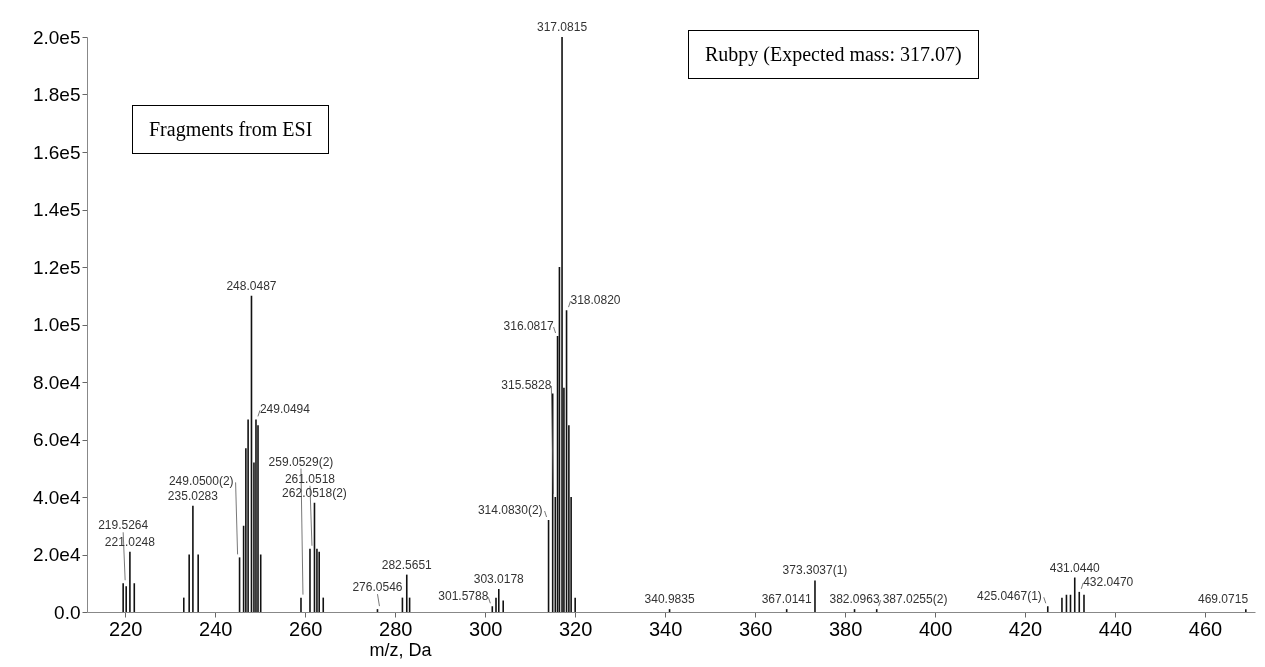 This screenshot has height=667, width=1265. I want to click on y-tick-label: 2.0e5, so click(56, 37).